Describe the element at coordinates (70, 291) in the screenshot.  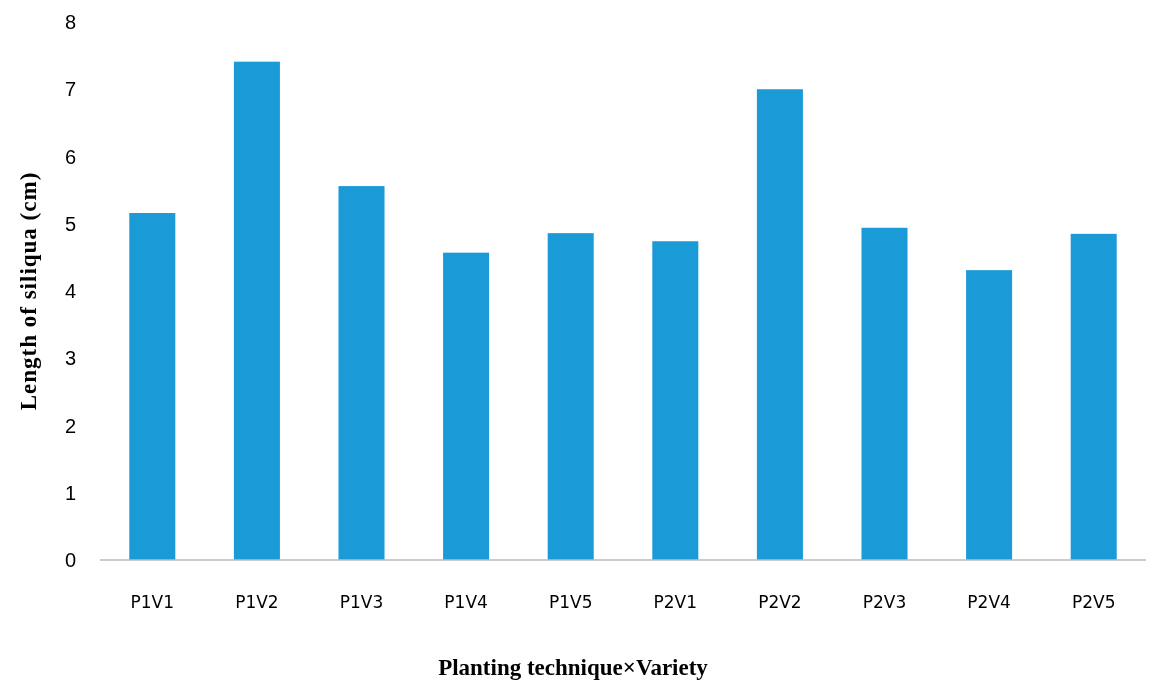
I see `y-tick-label: 4` at that location.